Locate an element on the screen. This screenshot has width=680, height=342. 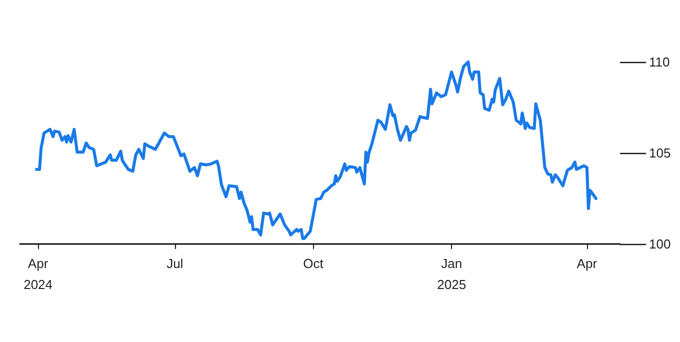
y-tick-label: 105 is located at coordinates (660, 153).